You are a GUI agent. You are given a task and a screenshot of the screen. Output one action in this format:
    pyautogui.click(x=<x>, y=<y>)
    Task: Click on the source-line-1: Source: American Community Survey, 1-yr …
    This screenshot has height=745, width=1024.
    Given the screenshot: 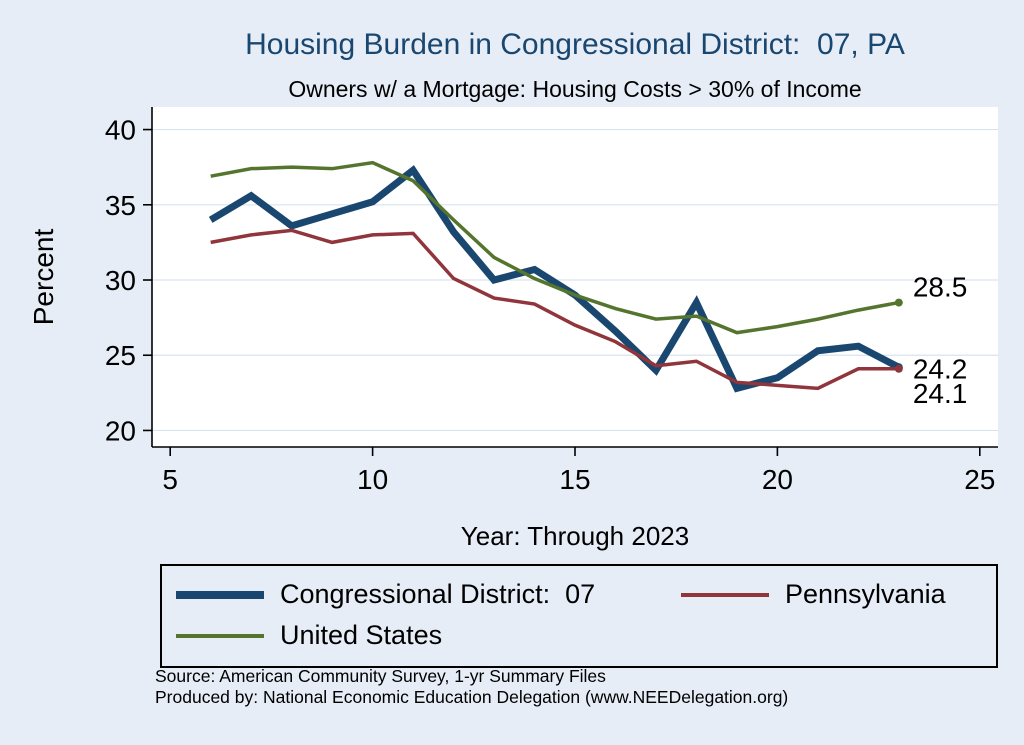 What is the action you would take?
    pyautogui.click(x=380, y=676)
    